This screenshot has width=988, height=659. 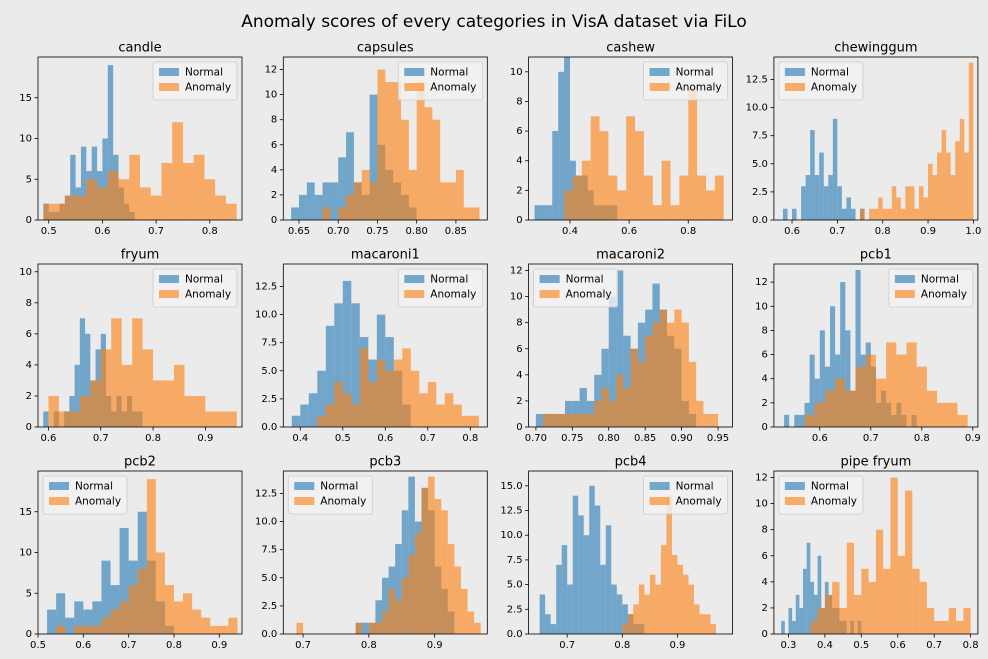 I want to click on subplot-title: macaroni1, so click(x=385, y=255).